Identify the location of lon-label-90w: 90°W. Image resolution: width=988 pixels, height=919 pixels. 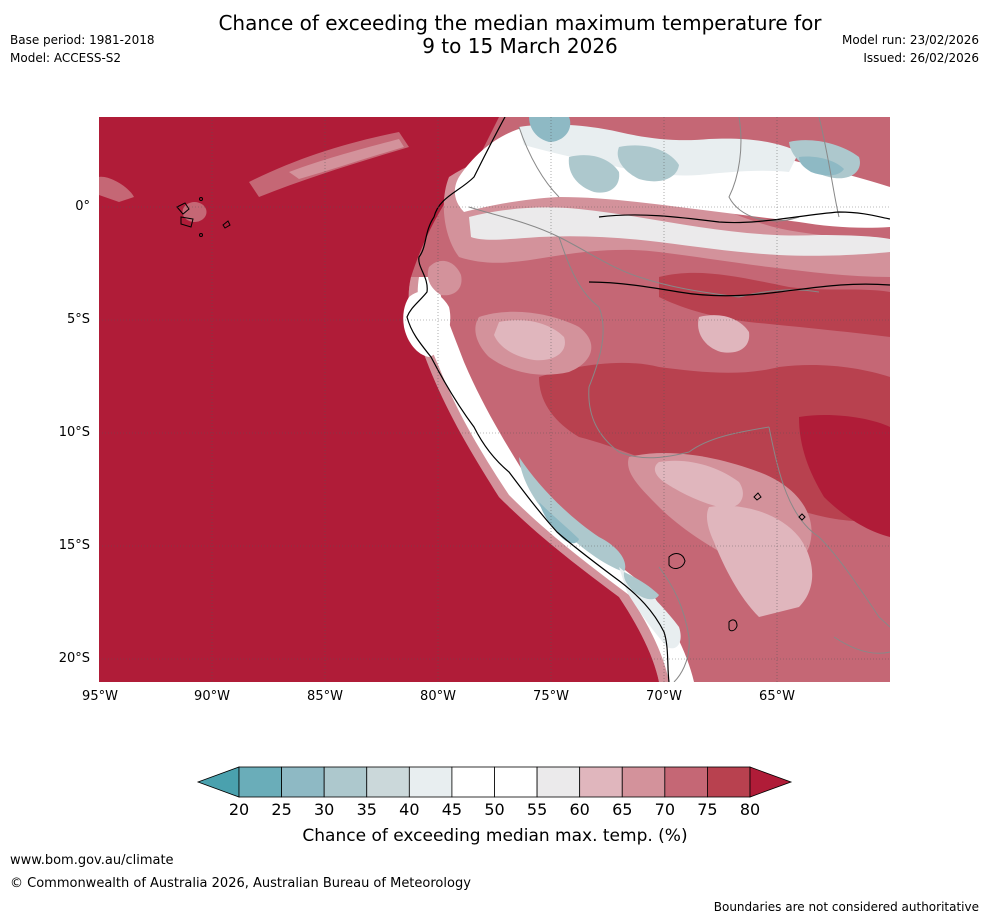
(212, 696).